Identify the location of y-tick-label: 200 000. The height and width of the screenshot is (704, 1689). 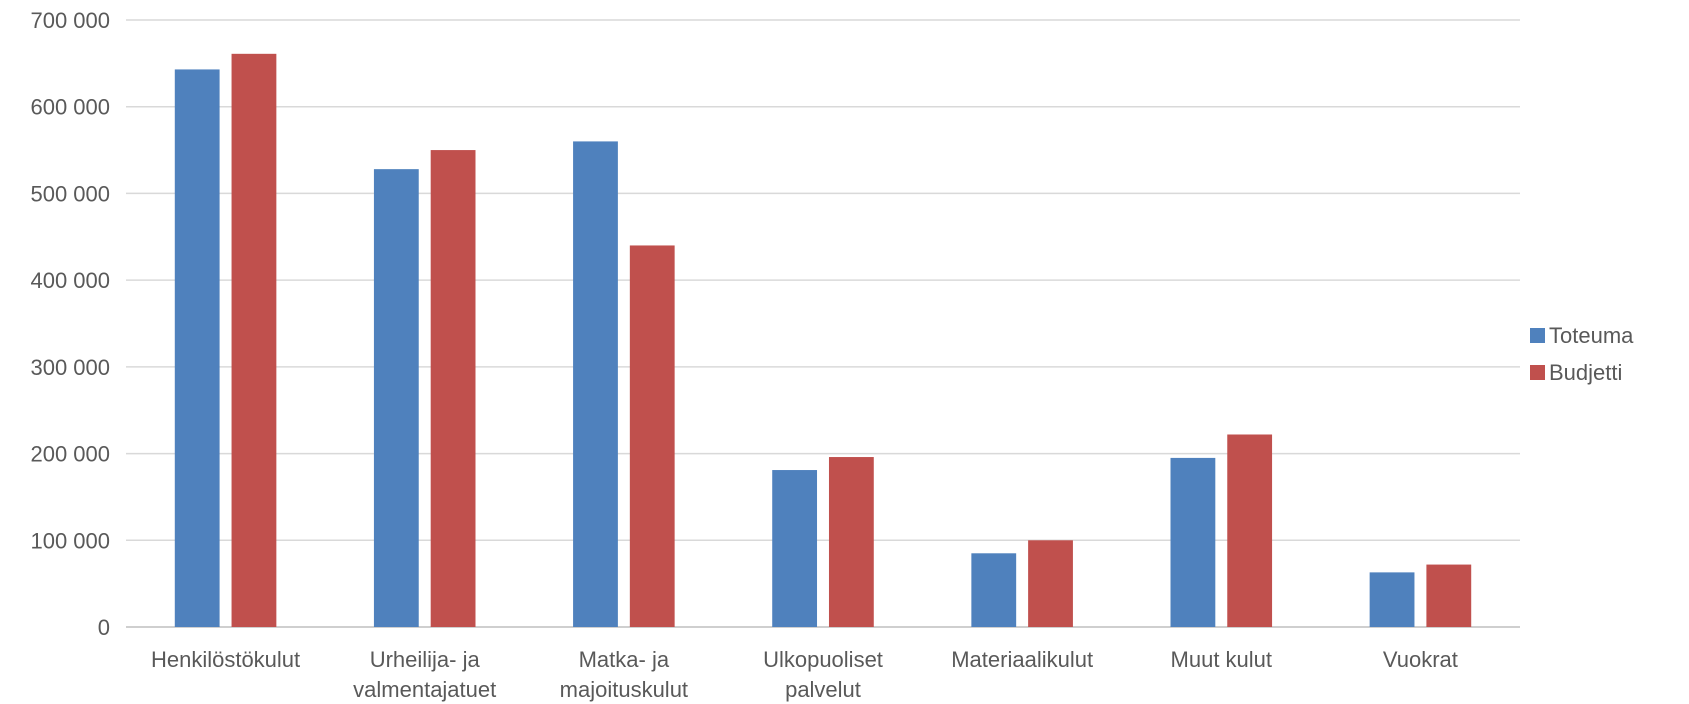
(70, 454).